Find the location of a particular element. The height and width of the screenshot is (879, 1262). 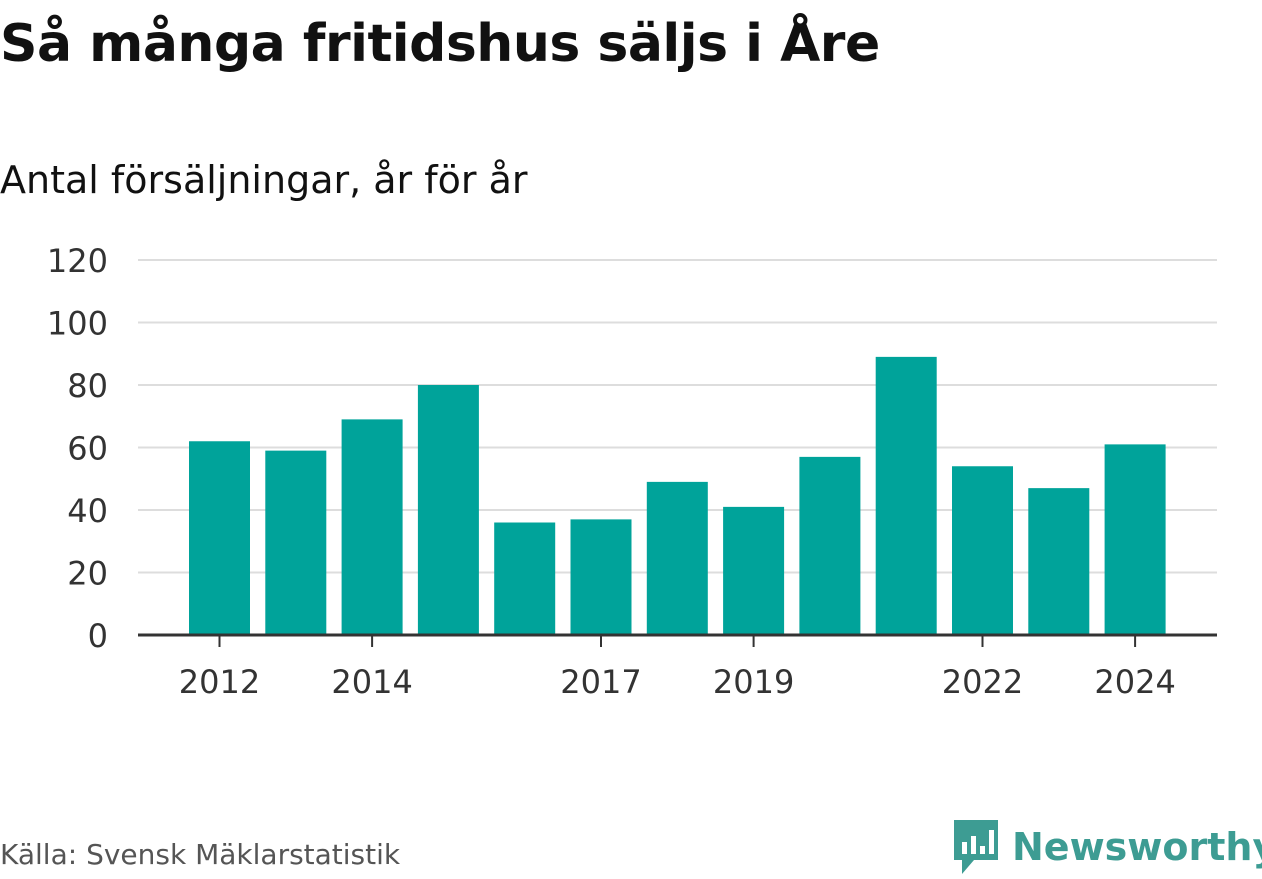

x-tick-label: 2019 is located at coordinates (753, 682).